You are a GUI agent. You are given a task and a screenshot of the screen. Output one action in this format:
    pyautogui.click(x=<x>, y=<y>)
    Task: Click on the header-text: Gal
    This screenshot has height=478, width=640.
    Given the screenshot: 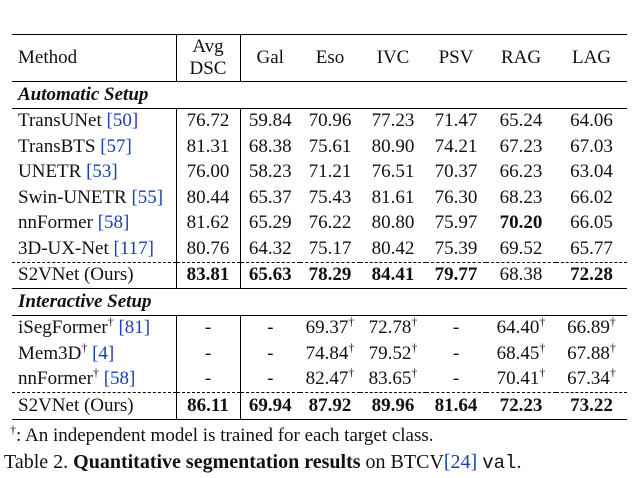 What is the action you would take?
    pyautogui.click(x=270, y=57)
    